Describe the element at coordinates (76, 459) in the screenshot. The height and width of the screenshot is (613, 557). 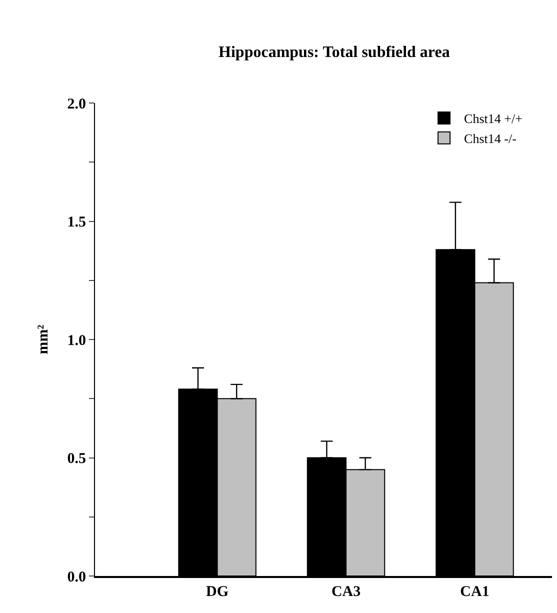
I see `y-tick-label: 0.5` at that location.